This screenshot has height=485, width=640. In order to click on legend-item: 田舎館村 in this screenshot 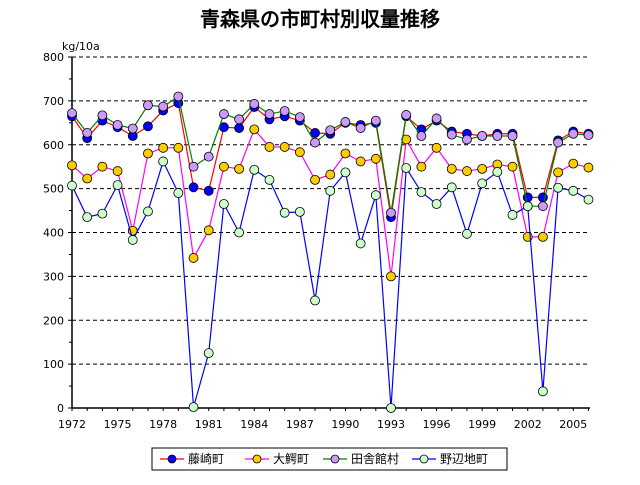, I will do `click(361, 458)`.